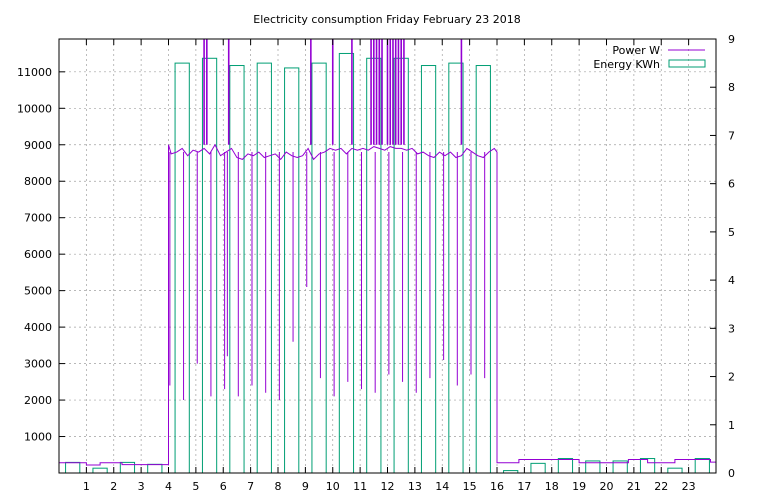 The image size is (768, 500). I want to click on y-tick-label: 8000, so click(38, 181).